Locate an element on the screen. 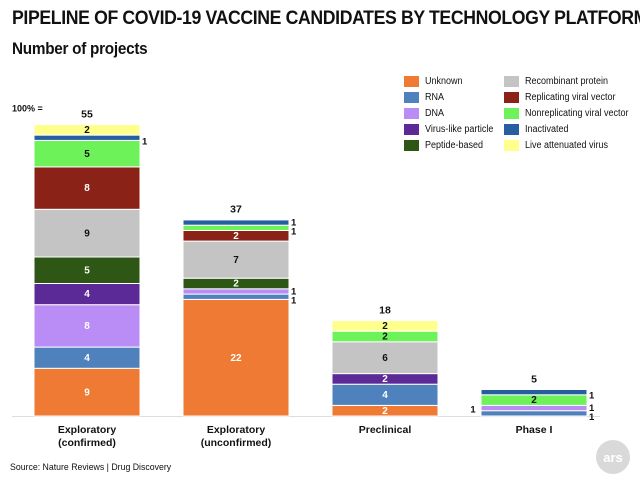 This screenshot has width=640, height=480. legend-label: Virus-like particle is located at coordinates (459, 129).